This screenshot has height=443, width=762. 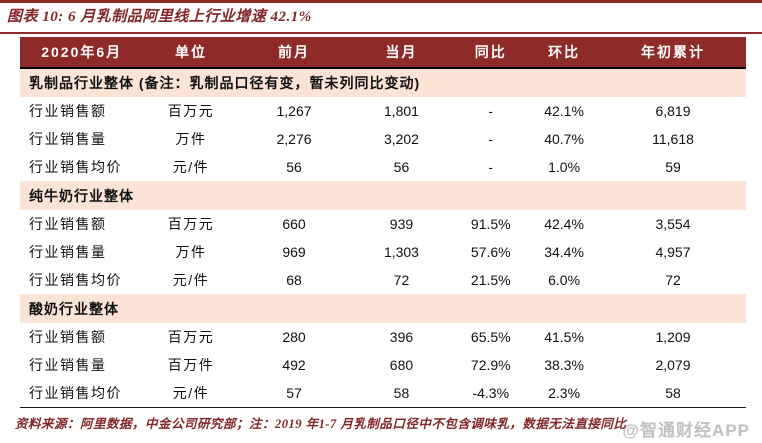 What do you see at coordinates (490, 252) in the screenshot?
I see `data-cell: 57.6%` at bounding box center [490, 252].